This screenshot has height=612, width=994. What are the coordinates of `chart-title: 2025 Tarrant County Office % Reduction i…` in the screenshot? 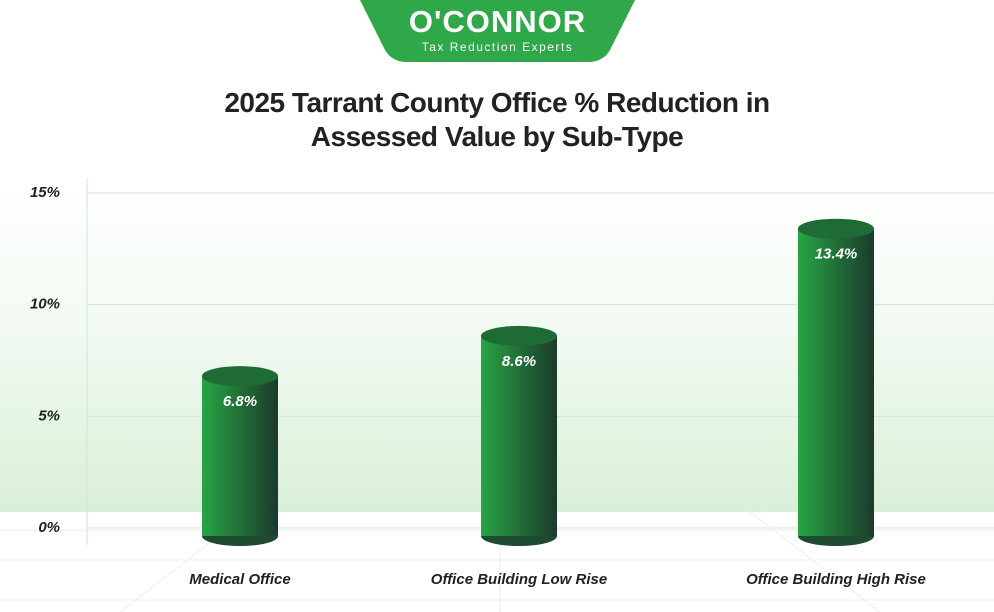 It's located at (497, 119).